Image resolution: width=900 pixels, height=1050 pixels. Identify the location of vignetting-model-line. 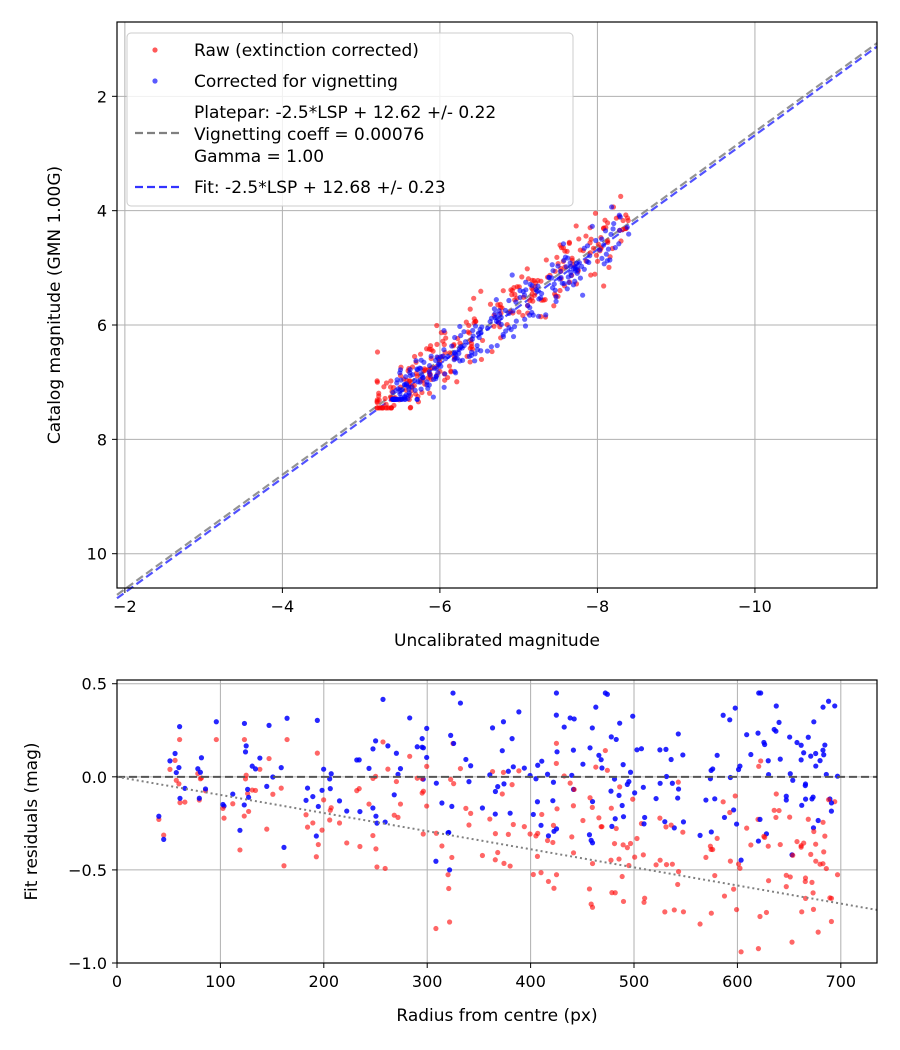
(497, 843).